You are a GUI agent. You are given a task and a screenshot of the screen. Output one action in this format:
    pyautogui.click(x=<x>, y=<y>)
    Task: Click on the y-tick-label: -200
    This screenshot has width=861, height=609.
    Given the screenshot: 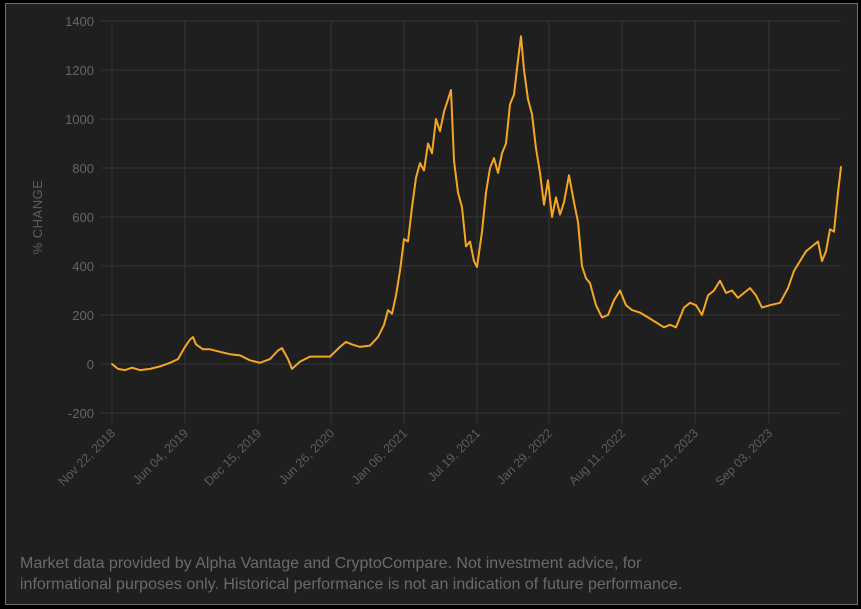 What is the action you would take?
    pyautogui.click(x=81, y=413)
    